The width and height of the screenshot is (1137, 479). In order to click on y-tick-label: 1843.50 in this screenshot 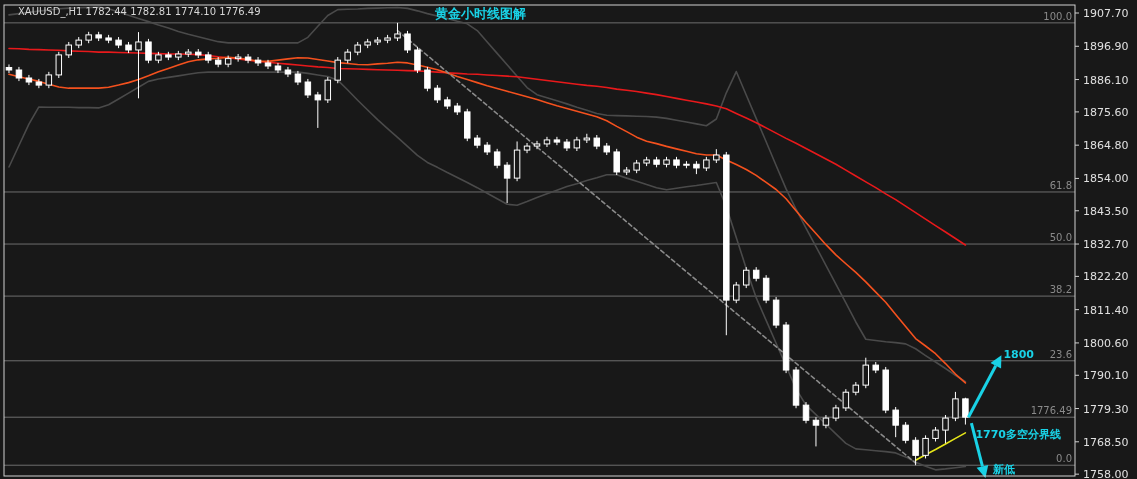, I will do `click(1106, 211)`.